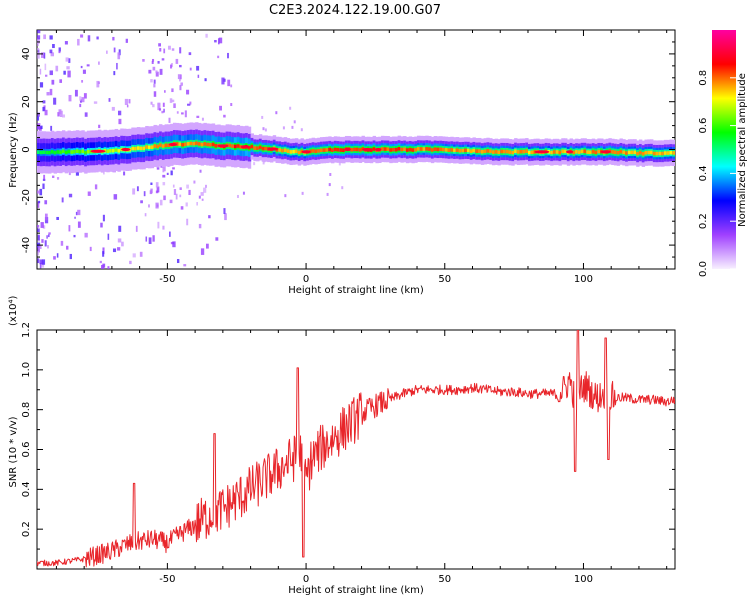 The width and height of the screenshot is (750, 600). I want to click on y-tick-label: 0.8, so click(26, 410).